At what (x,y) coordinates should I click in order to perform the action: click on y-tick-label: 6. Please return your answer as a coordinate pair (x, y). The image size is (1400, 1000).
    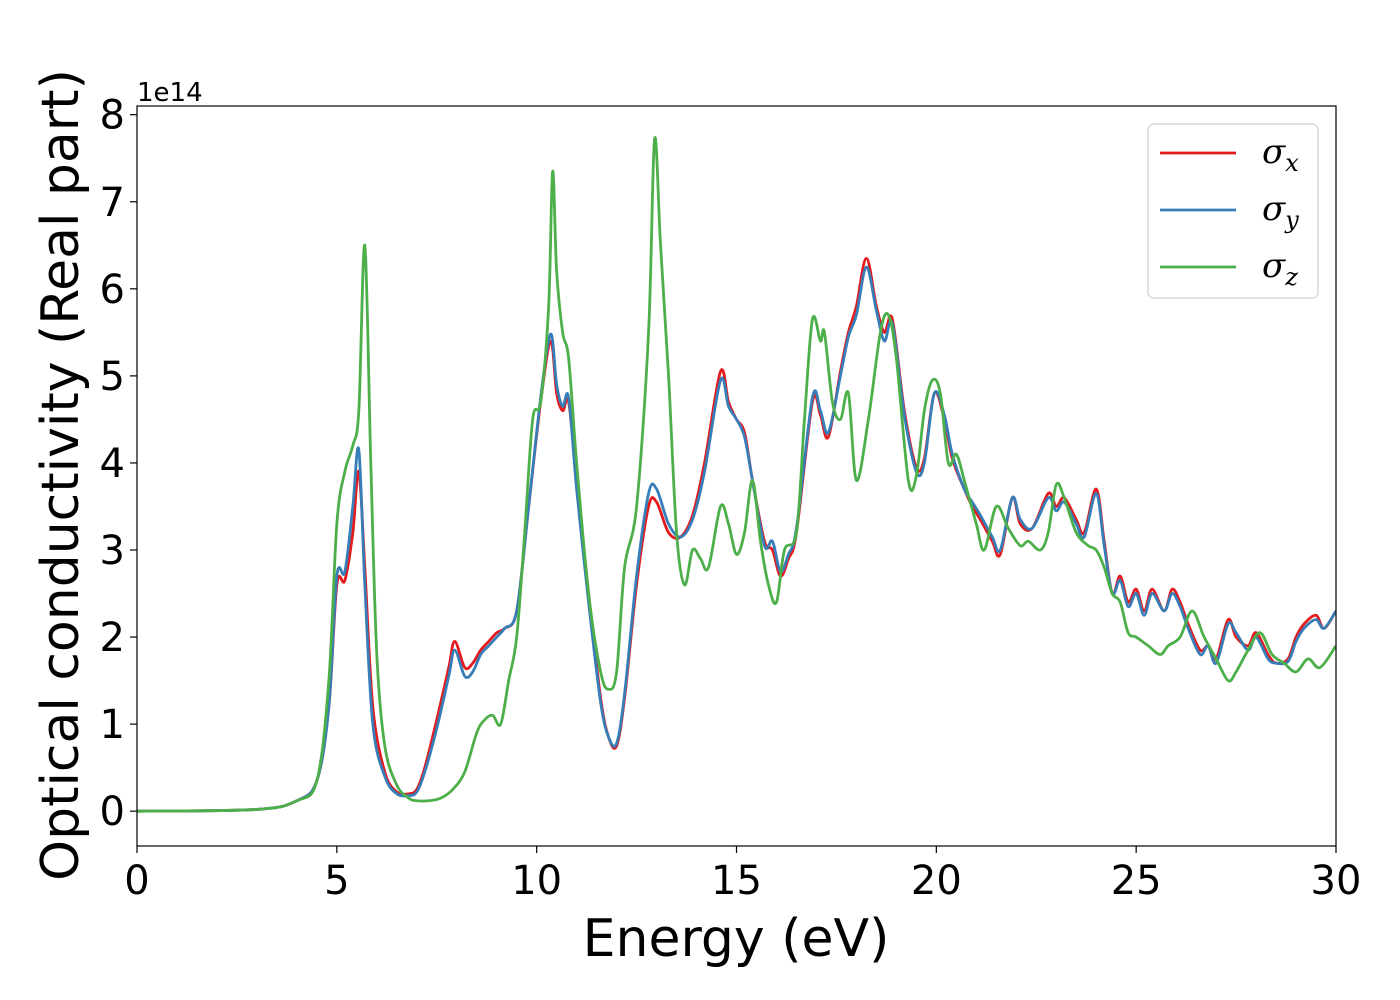
    Looking at the image, I should click on (112, 290).